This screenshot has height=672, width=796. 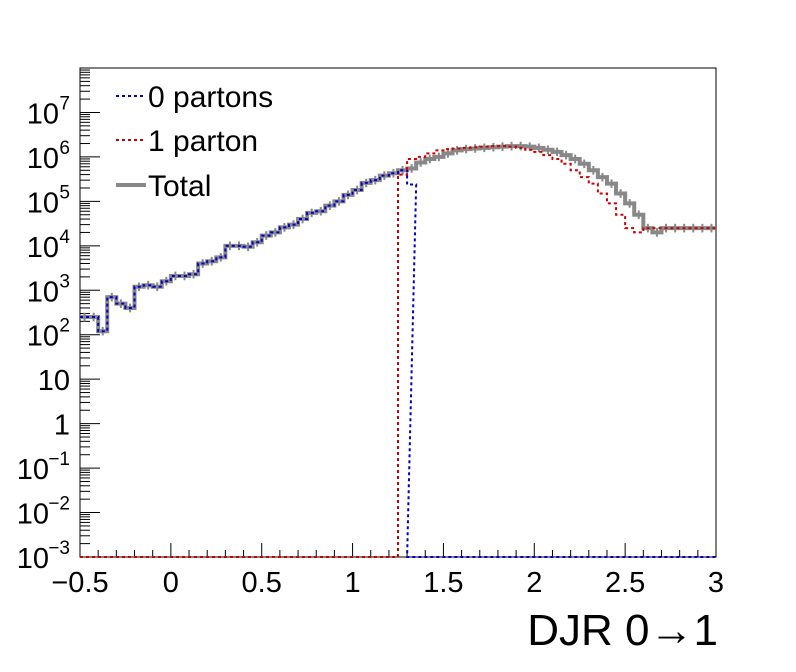 I want to click on legend-label: Total, so click(x=179, y=186).